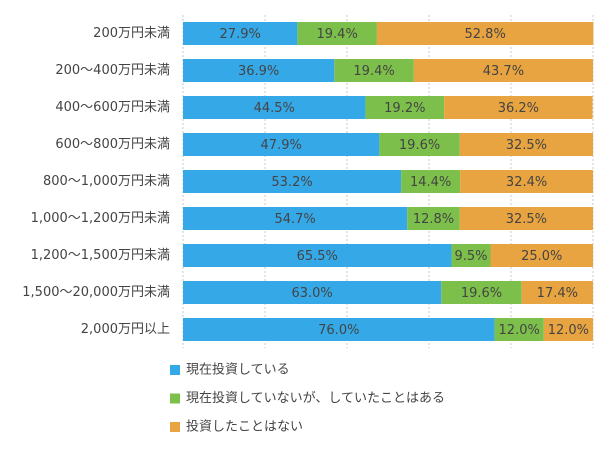 Image resolution: width=608 pixels, height=454 pixels. I want to click on data-label: 43.7%, so click(503, 71).